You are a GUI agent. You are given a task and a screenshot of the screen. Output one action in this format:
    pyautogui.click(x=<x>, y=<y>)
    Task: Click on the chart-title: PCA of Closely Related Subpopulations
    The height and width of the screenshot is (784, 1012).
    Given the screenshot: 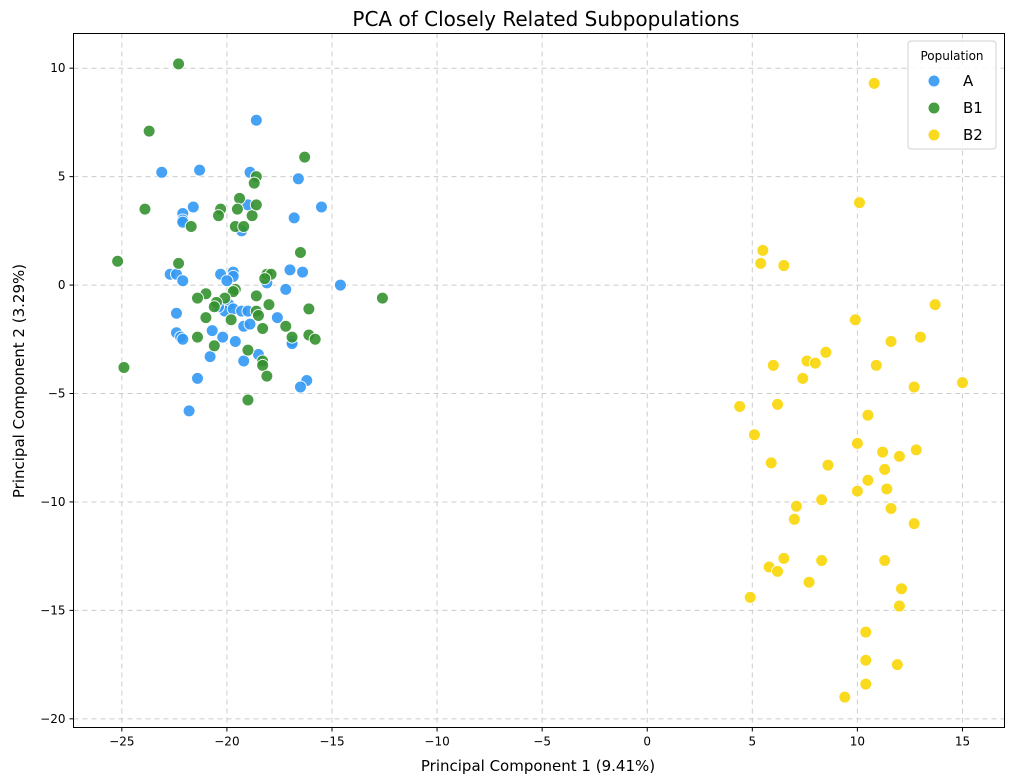 What is the action you would take?
    pyautogui.click(x=545, y=19)
    